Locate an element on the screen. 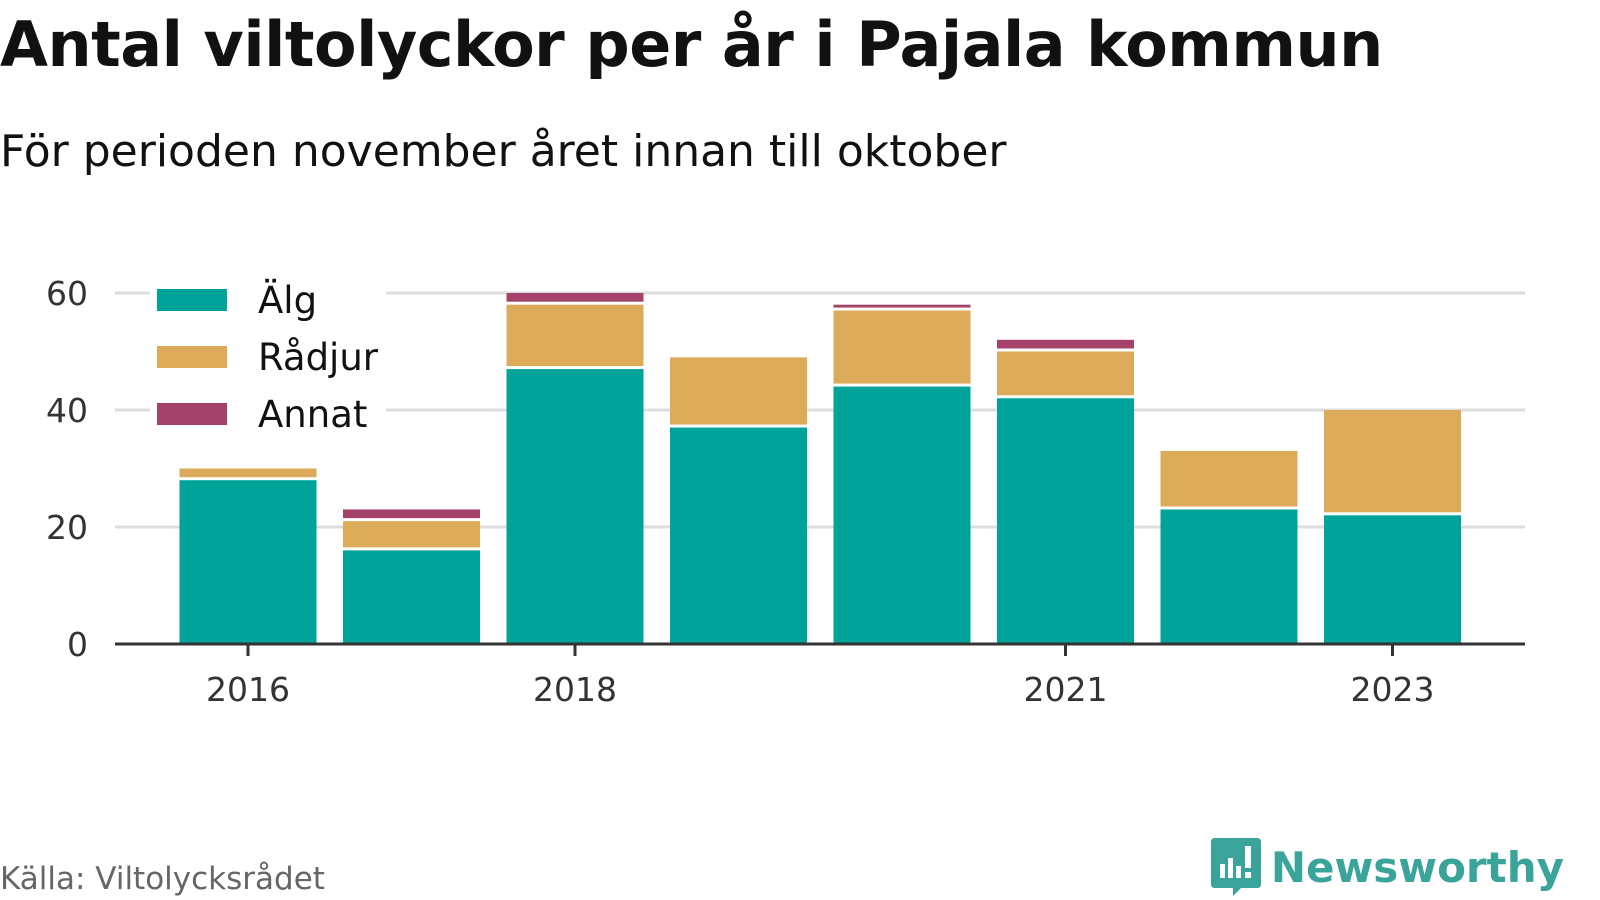  bar-2020-annat is located at coordinates (902, 306).